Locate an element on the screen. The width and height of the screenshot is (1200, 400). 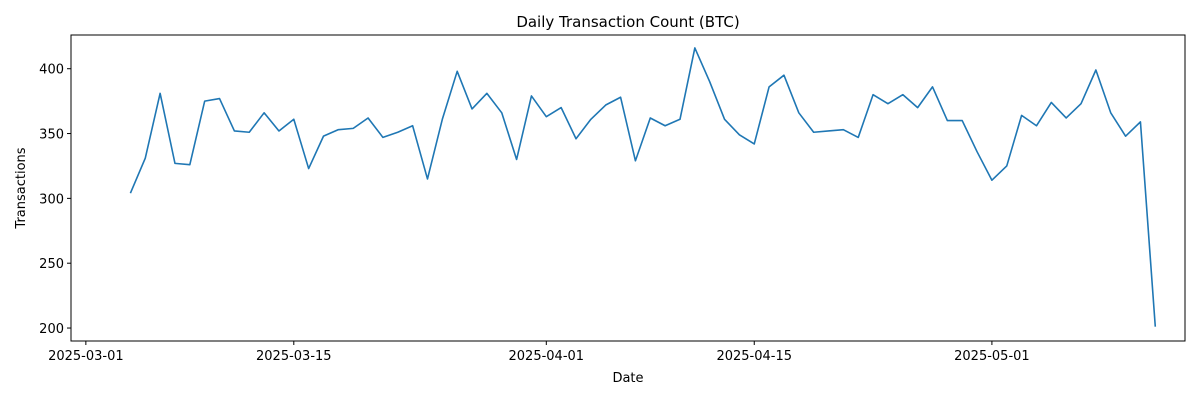
y-axis: 200 250 300 350 400 is located at coordinates (55, 200).